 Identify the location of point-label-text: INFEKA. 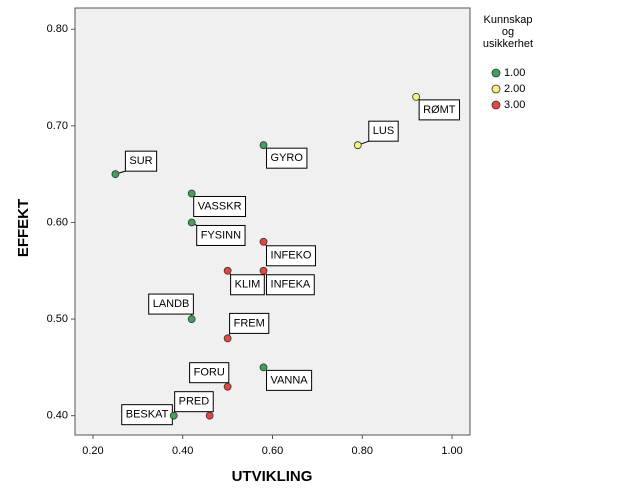
(291, 285).